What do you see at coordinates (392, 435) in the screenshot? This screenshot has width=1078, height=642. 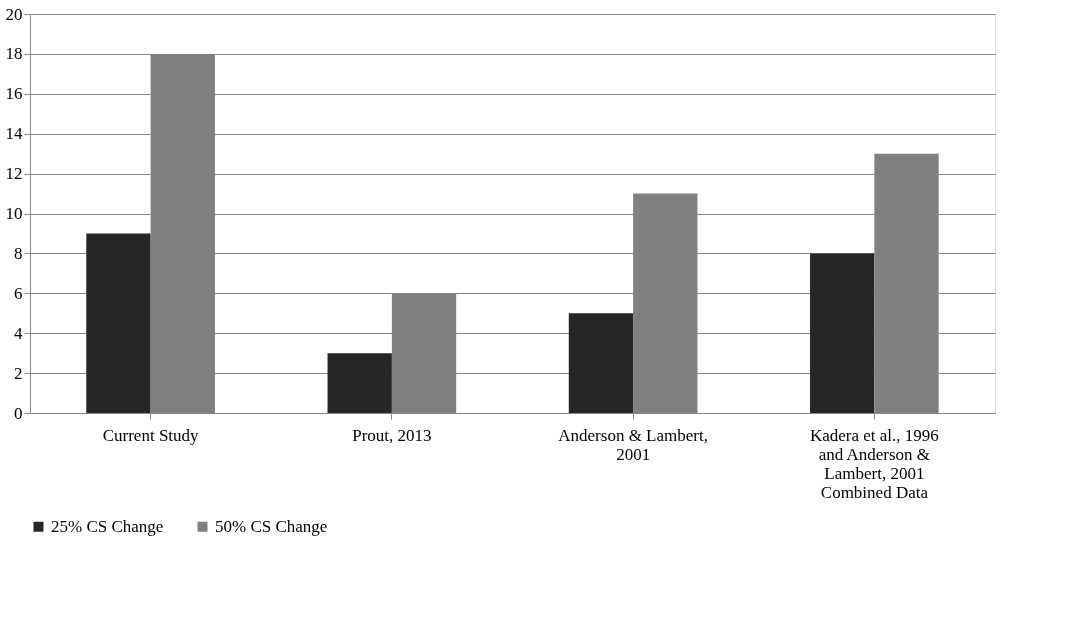 I see `x-tick-label: Prout, 2013` at bounding box center [392, 435].